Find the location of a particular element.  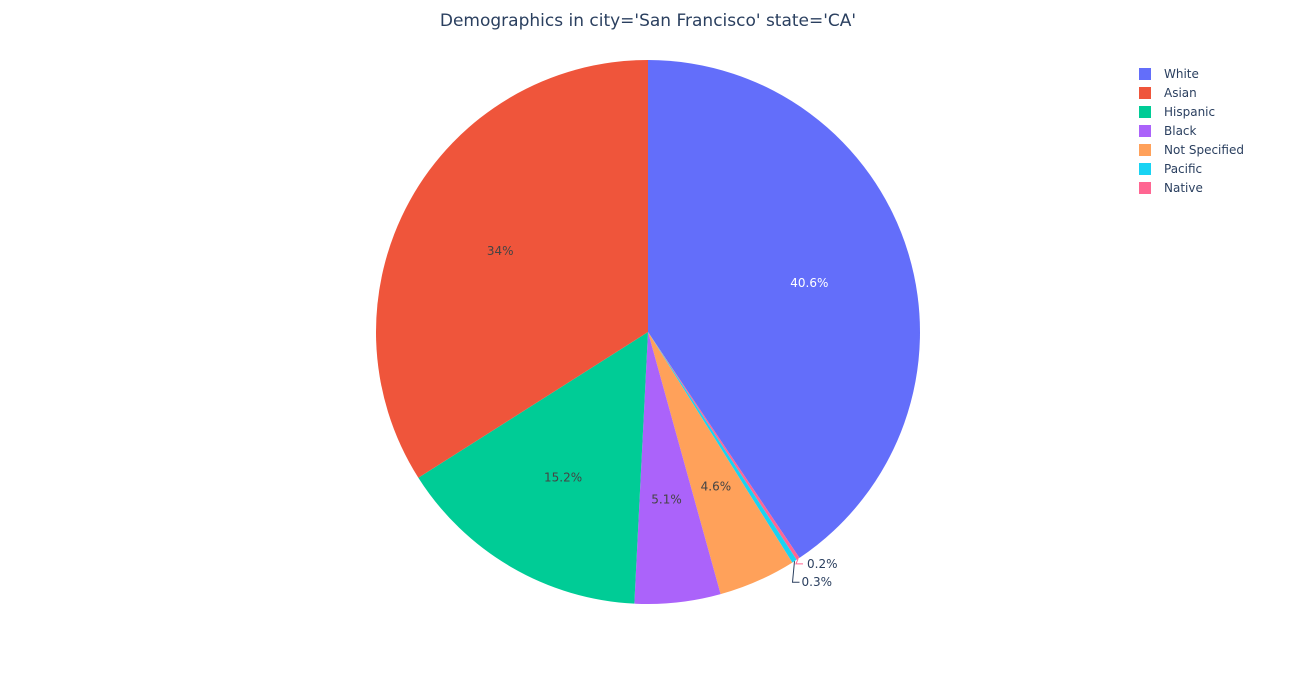

pie-label-hispanic: 15.2% is located at coordinates (563, 478).